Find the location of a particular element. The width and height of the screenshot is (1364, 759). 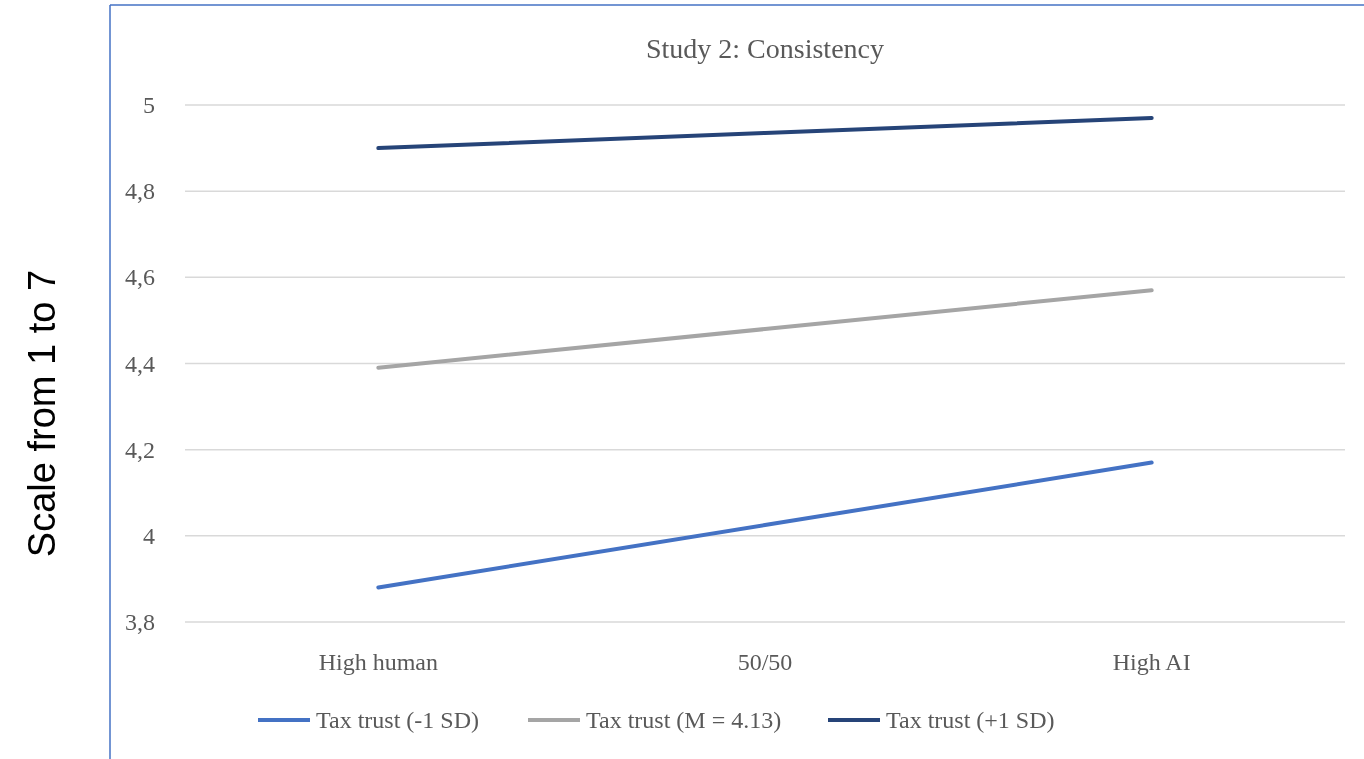

y-tick-label: 4,6 is located at coordinates (140, 277).